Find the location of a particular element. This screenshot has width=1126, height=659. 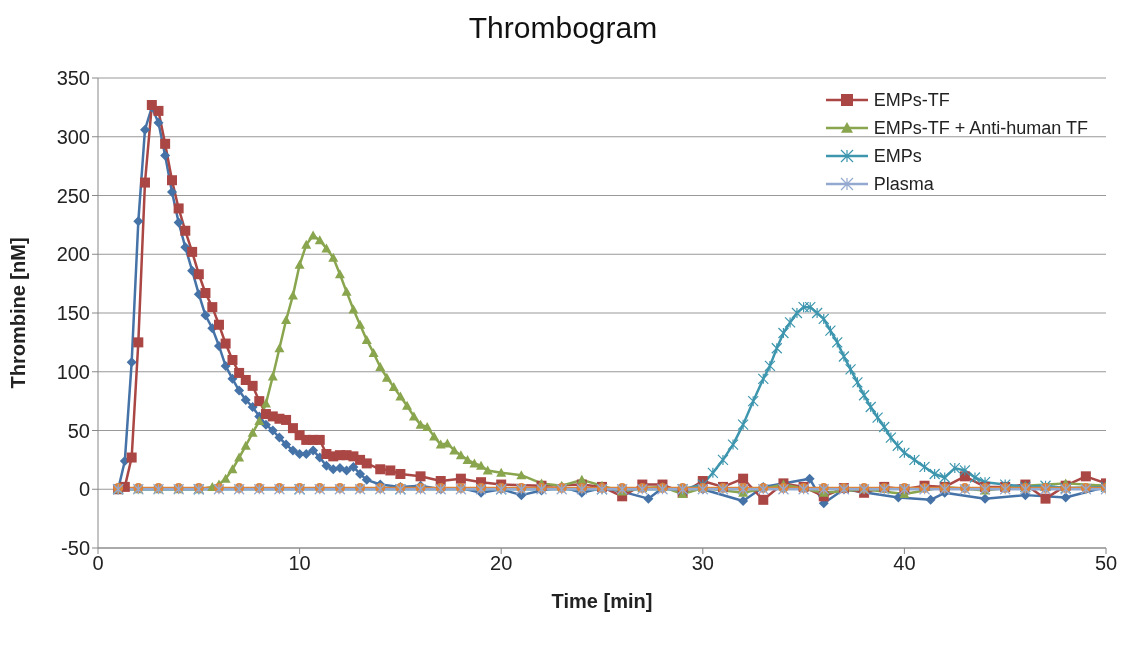

legend-label: EMPs-TF is located at coordinates (911, 100).